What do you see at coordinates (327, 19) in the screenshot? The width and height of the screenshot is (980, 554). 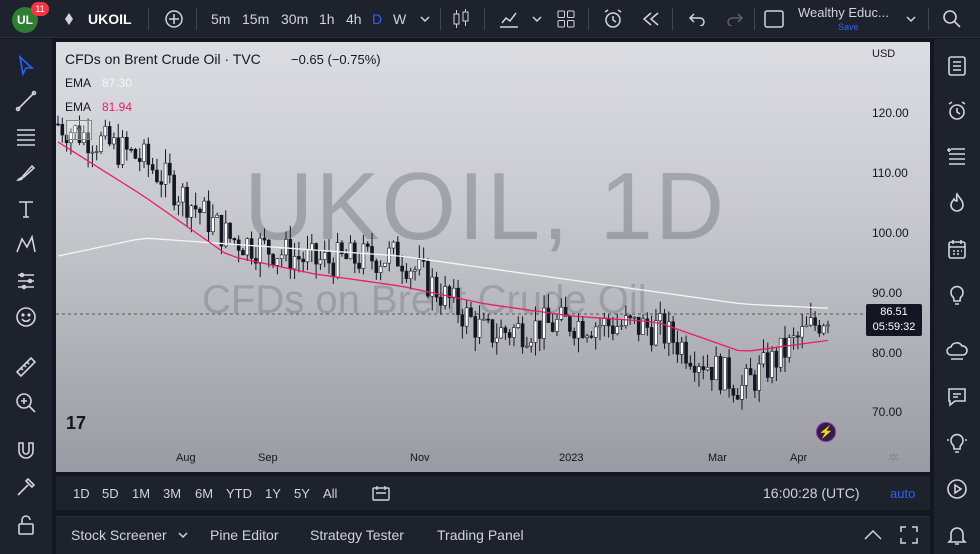 I see `interval-1h: 1h` at bounding box center [327, 19].